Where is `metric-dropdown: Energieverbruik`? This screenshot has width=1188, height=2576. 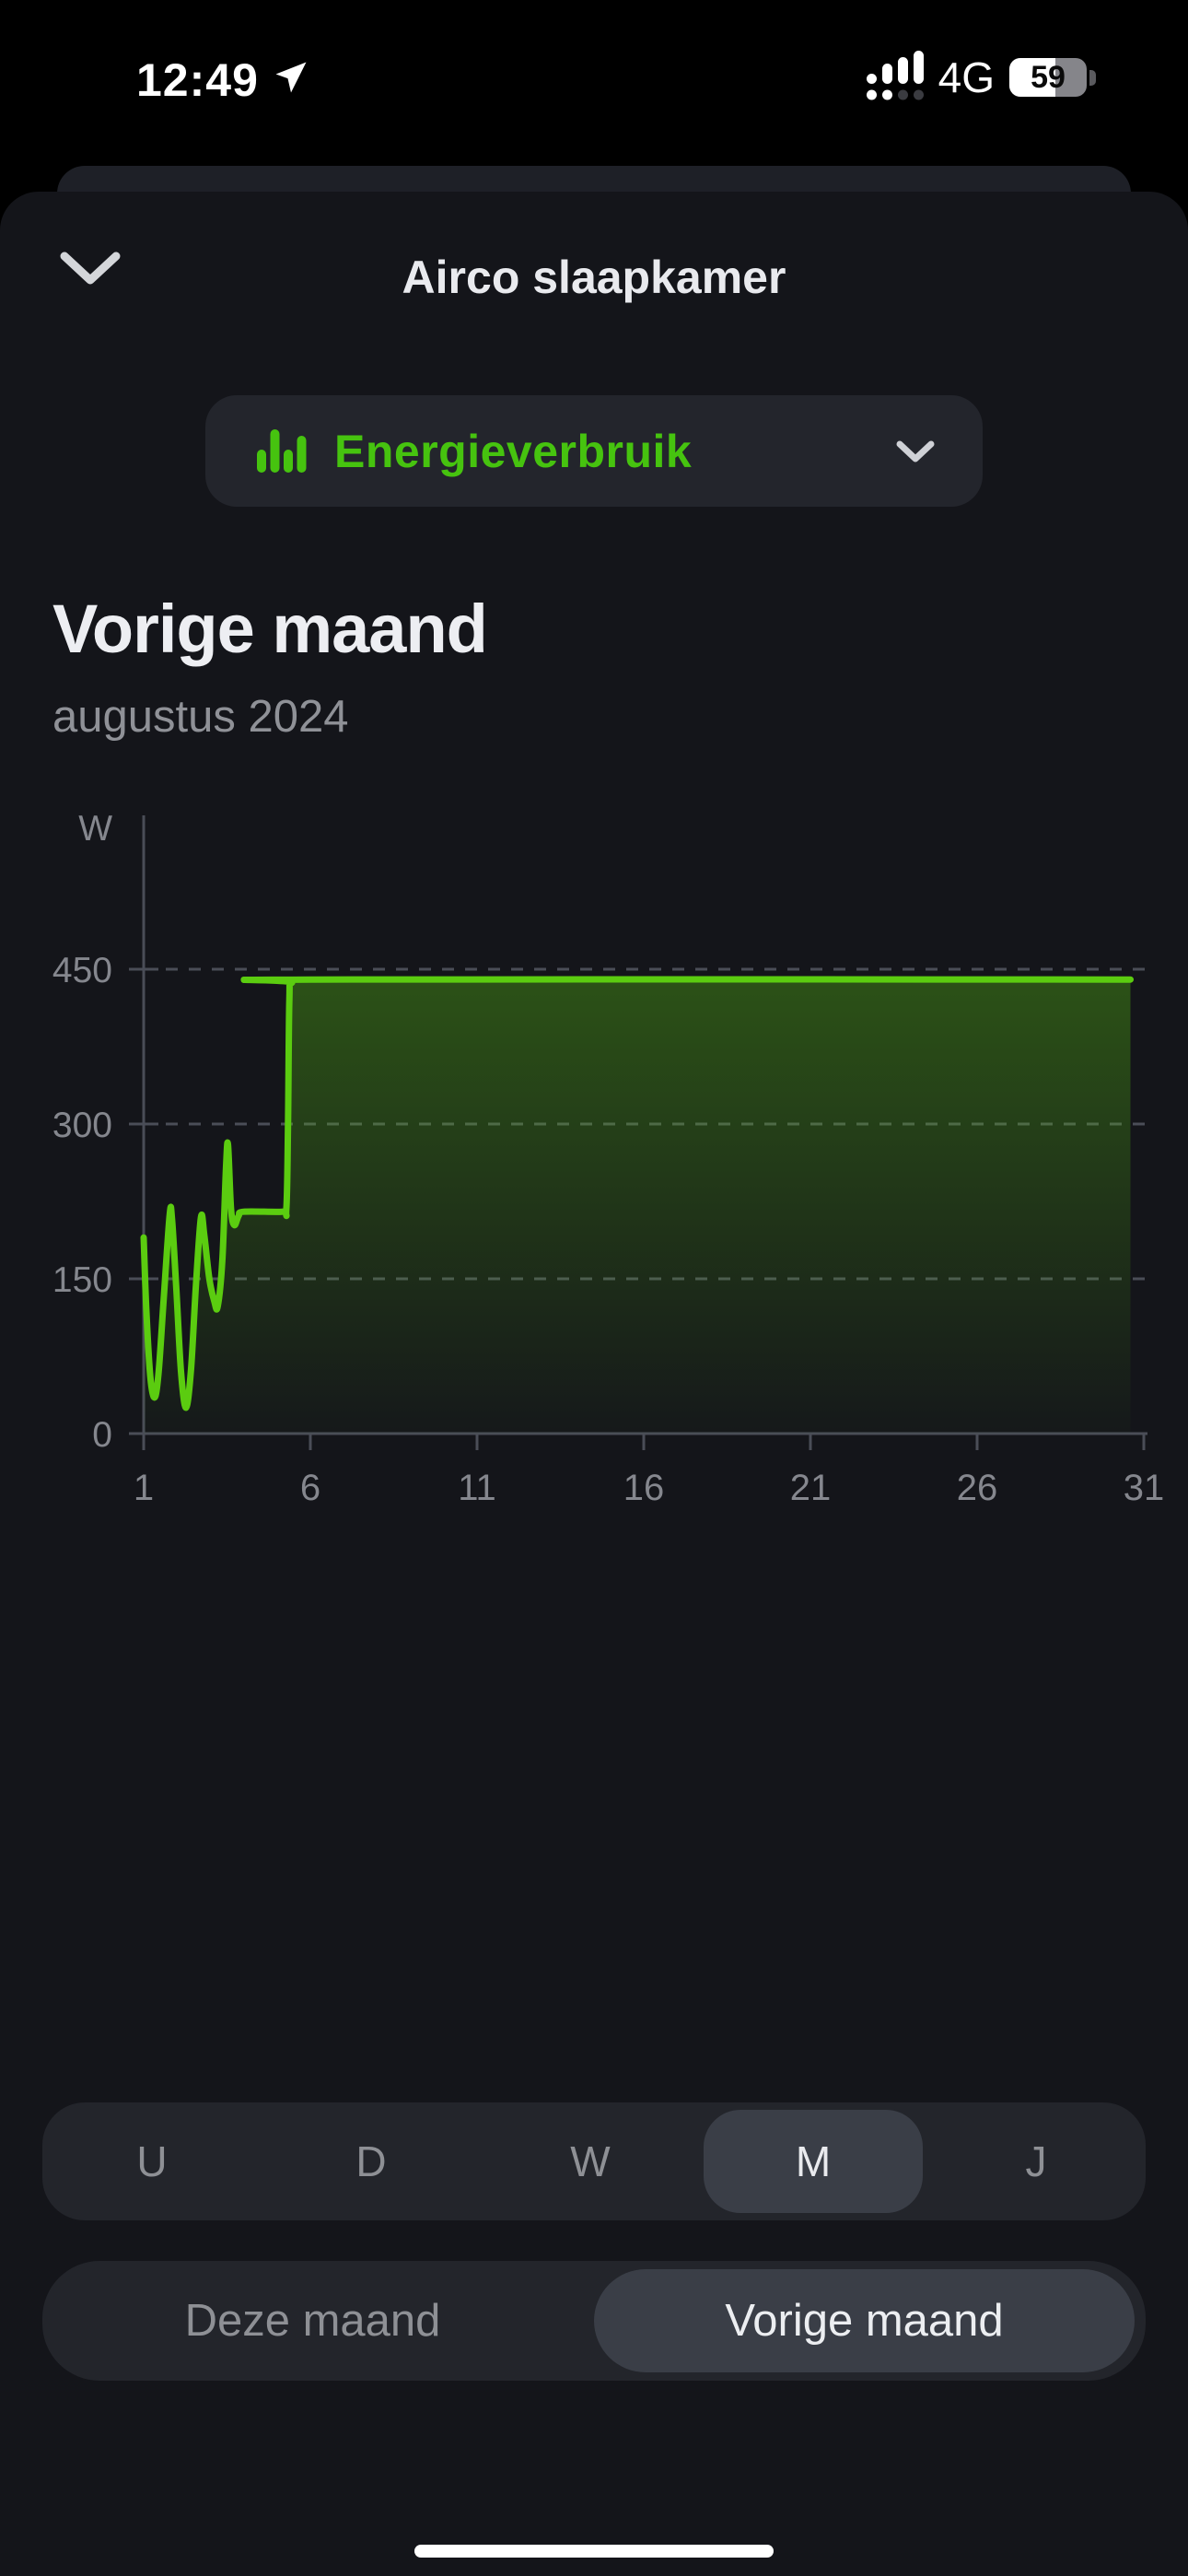 metric-dropdown: Energieverbruik is located at coordinates (594, 451).